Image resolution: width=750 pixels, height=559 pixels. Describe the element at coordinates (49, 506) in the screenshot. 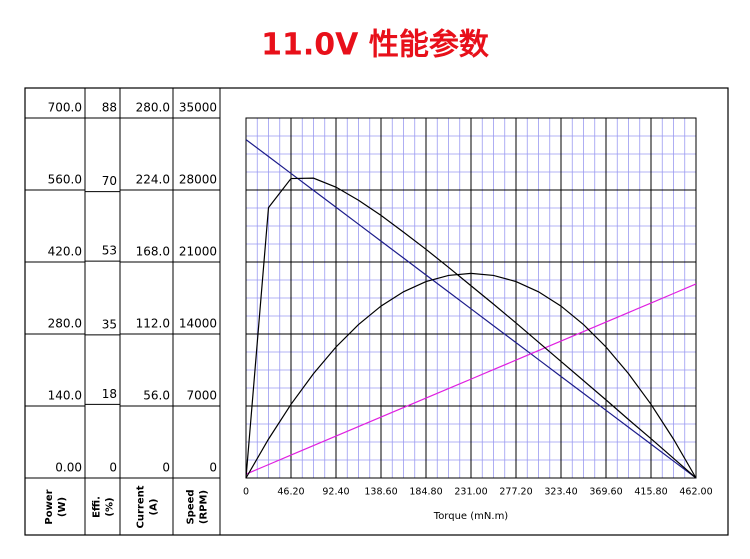

I see `axis-name: Power` at that location.